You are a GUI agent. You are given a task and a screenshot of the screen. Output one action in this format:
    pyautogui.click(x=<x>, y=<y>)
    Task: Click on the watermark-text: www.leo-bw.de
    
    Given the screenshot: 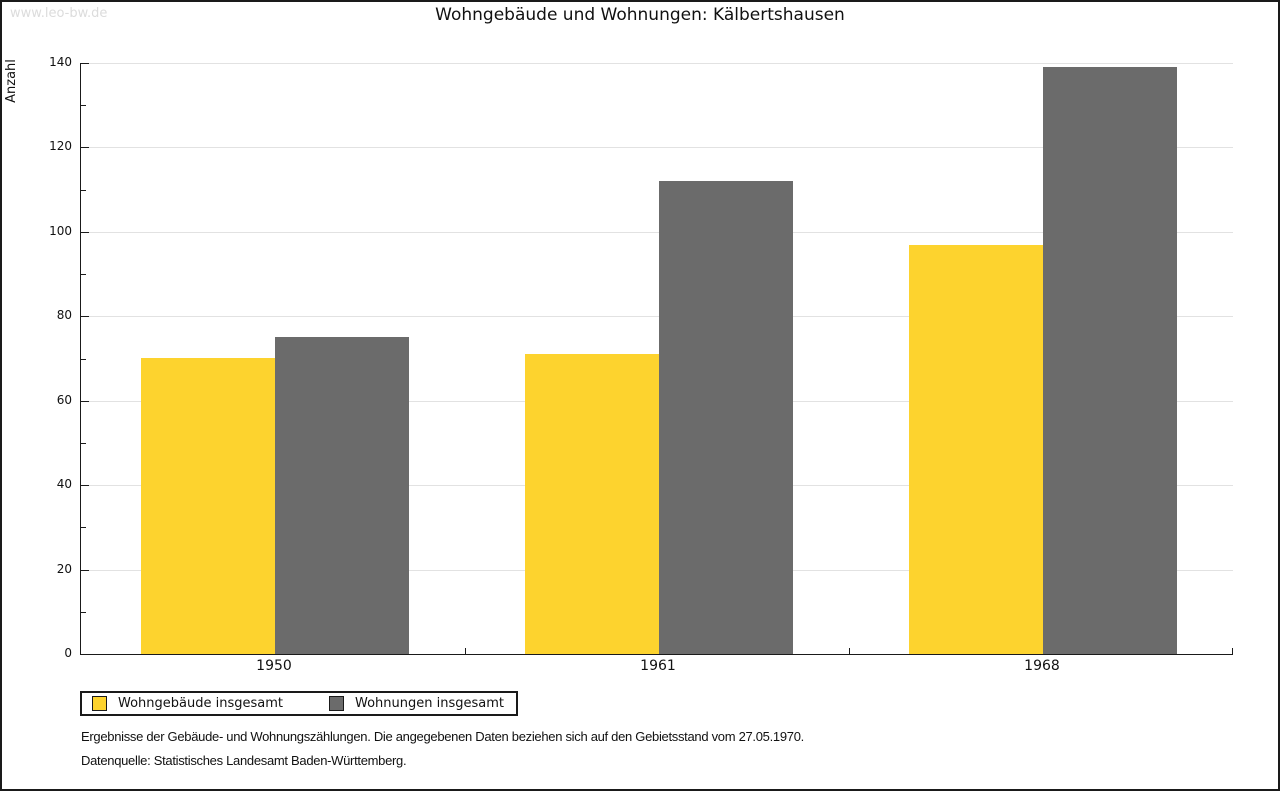 What is the action you would take?
    pyautogui.click(x=59, y=13)
    